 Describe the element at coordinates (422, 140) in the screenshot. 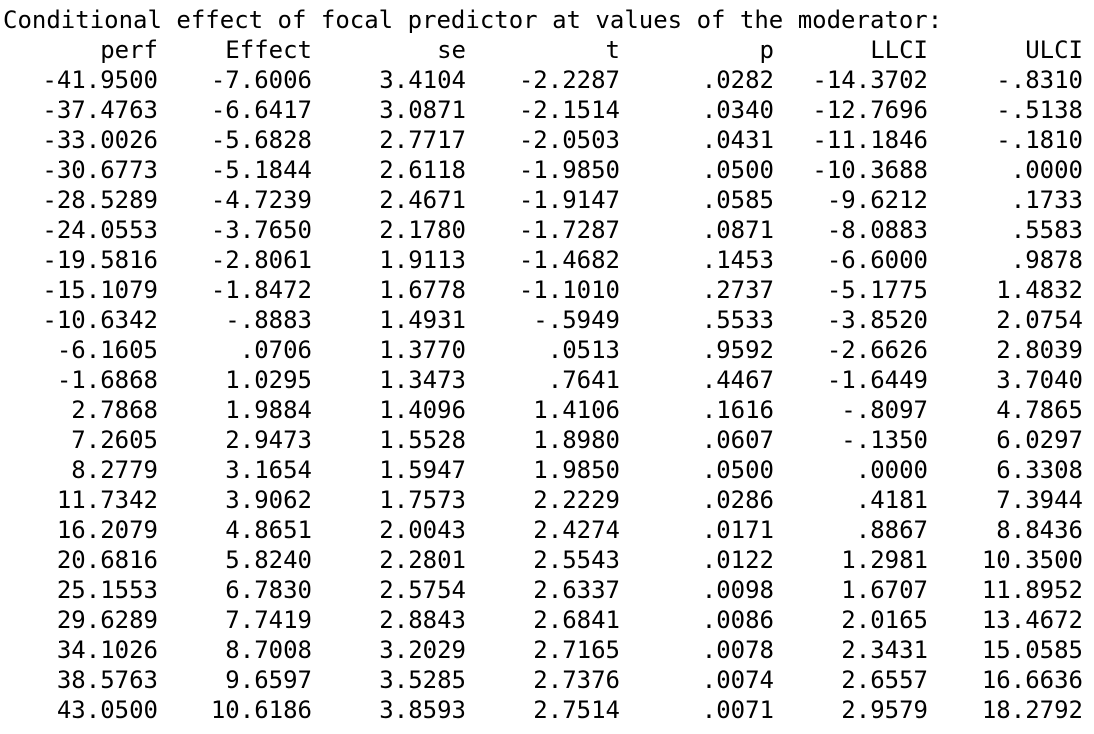

I see `cell-se: 2.7717` at that location.